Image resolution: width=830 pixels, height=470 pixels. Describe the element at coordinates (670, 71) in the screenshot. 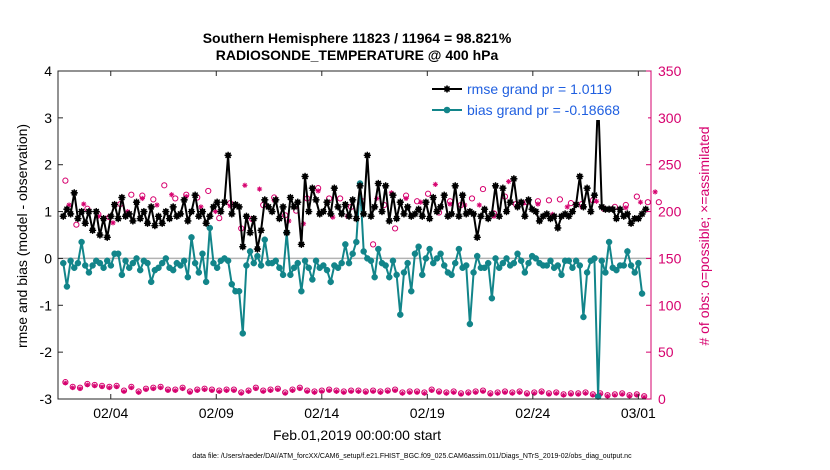

I see `y-right-tick-label: 350` at that location.